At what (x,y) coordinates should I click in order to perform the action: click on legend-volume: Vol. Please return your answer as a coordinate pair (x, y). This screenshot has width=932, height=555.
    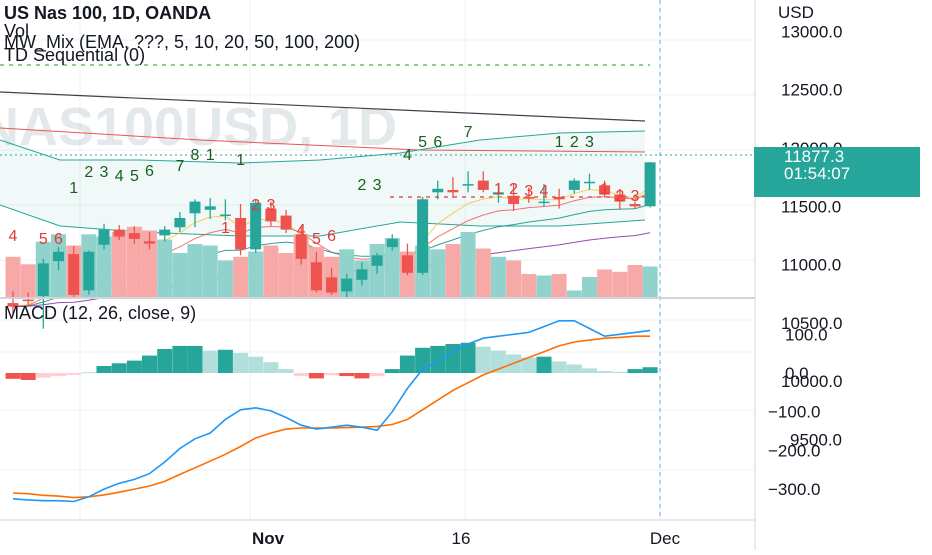
    Looking at the image, I should click on (17, 31).